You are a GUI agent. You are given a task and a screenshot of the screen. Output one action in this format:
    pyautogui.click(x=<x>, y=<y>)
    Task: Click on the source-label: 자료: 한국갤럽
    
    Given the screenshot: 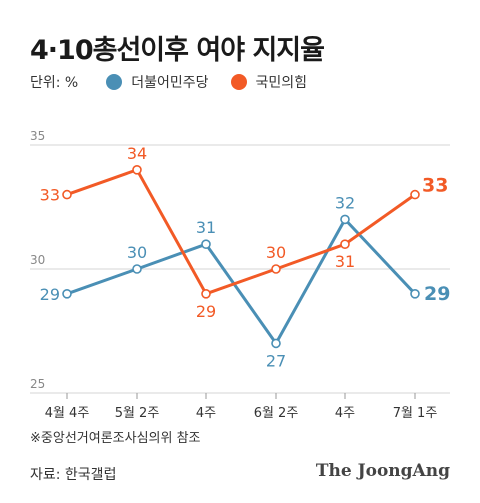 What is the action you would take?
    pyautogui.click(x=73, y=475)
    